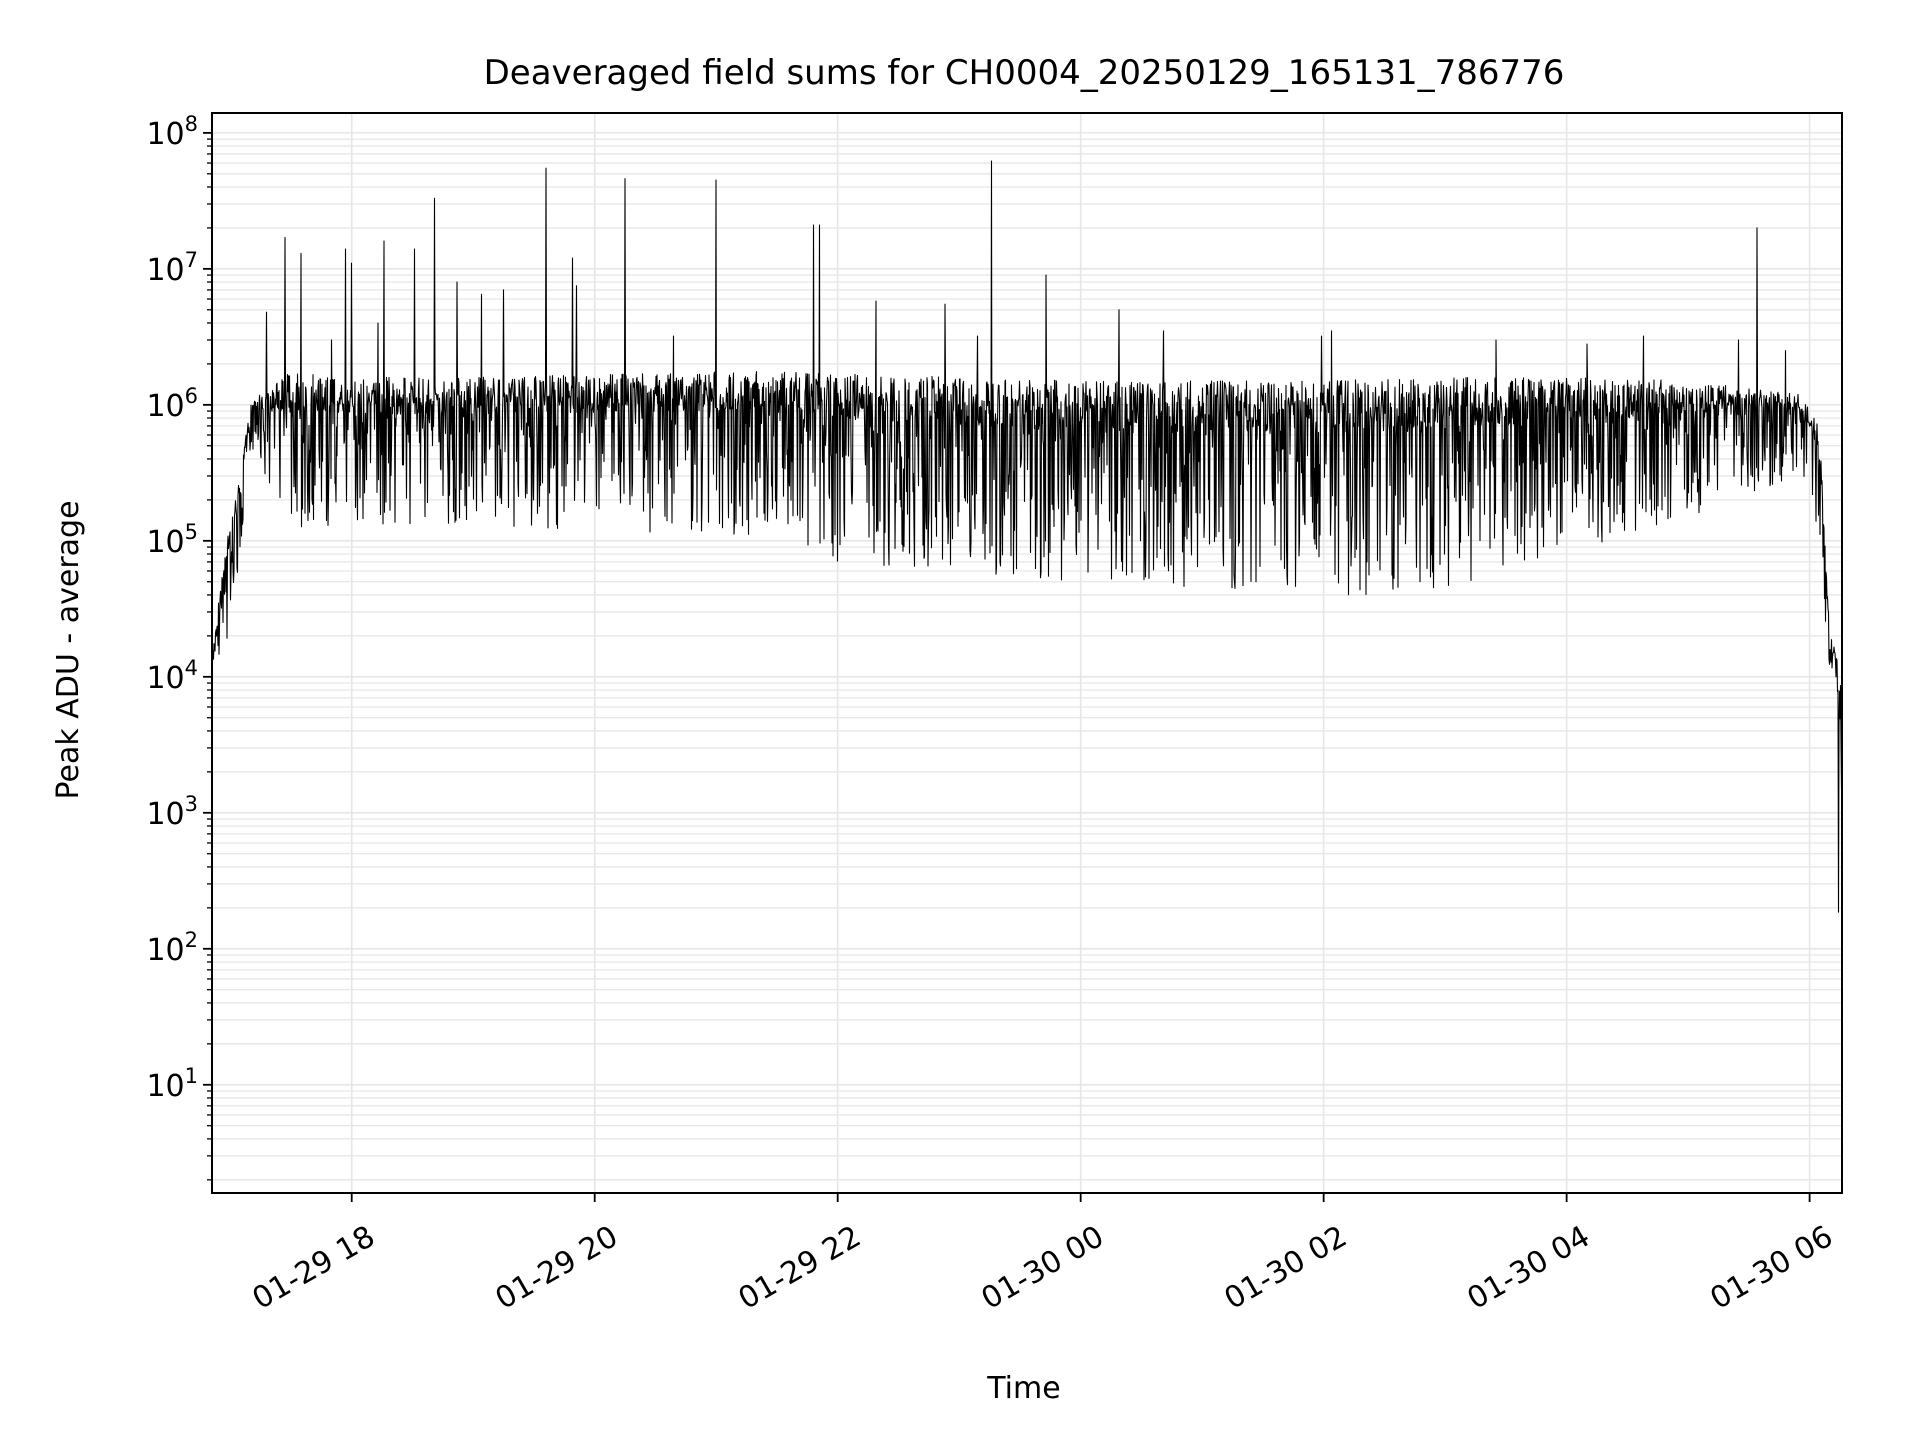 Image resolution: width=1920 pixels, height=1440 pixels. I want to click on y-tick-label: 10⁵, so click(172, 540).